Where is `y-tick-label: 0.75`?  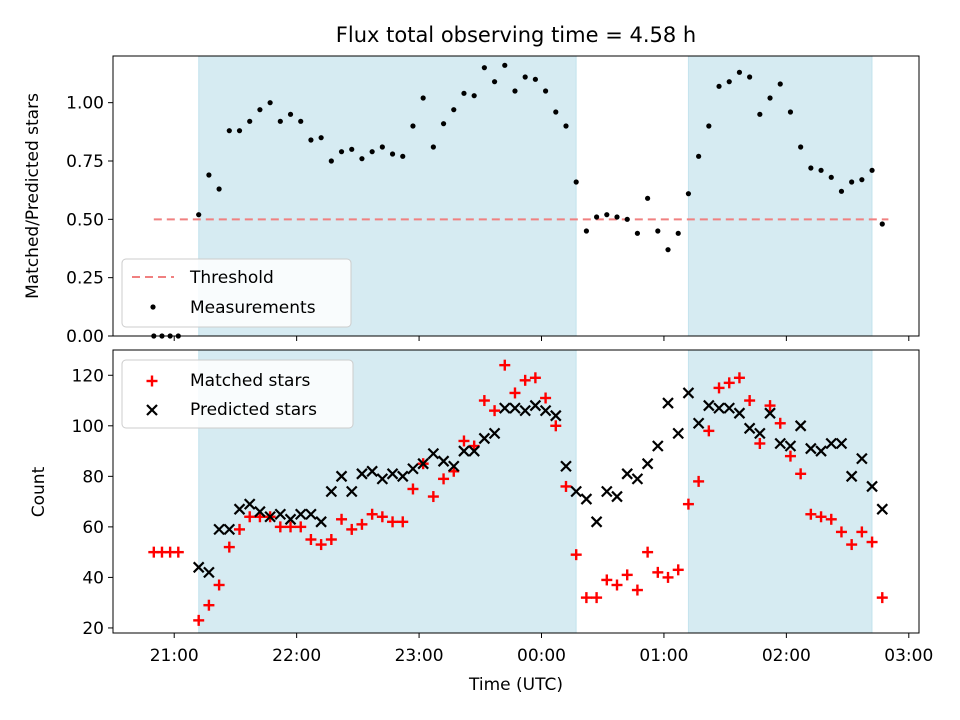 y-tick-label: 0.75 is located at coordinates (85, 162).